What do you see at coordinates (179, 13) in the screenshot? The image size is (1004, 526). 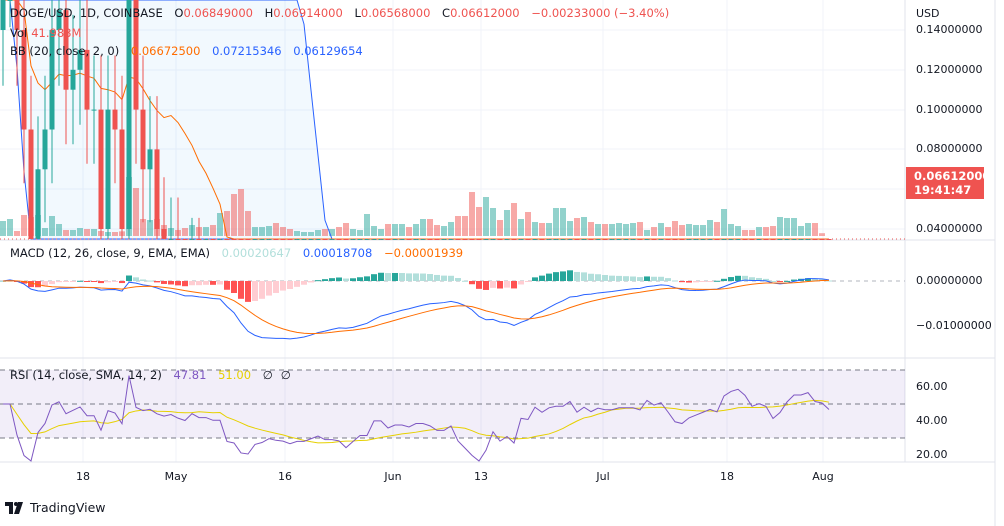 I see `open-label: O` at bounding box center [179, 13].